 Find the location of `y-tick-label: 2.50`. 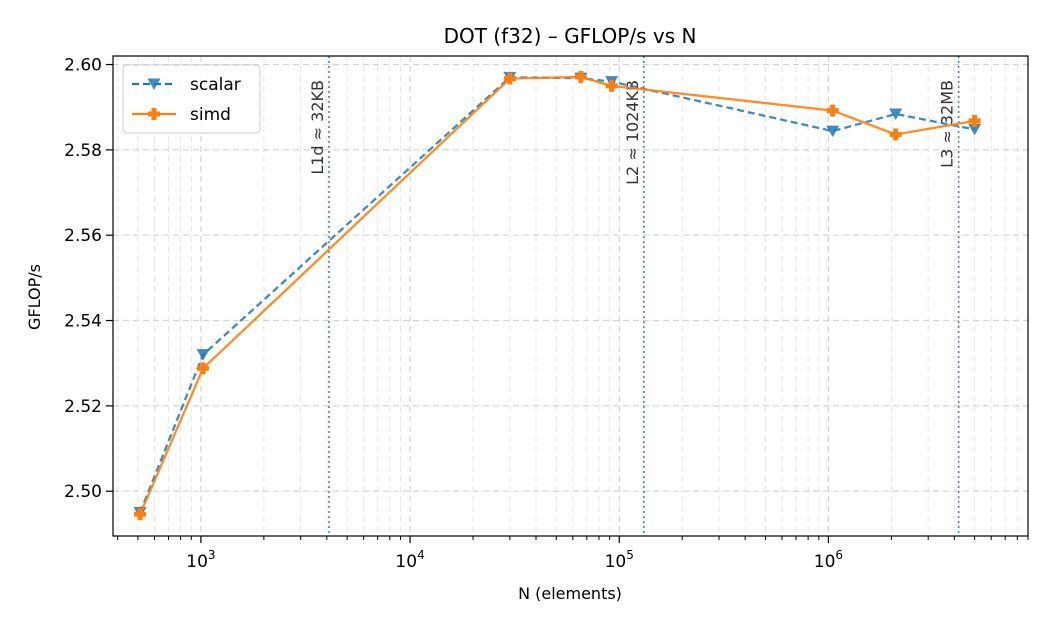

y-tick-label: 2.50 is located at coordinates (83, 492).